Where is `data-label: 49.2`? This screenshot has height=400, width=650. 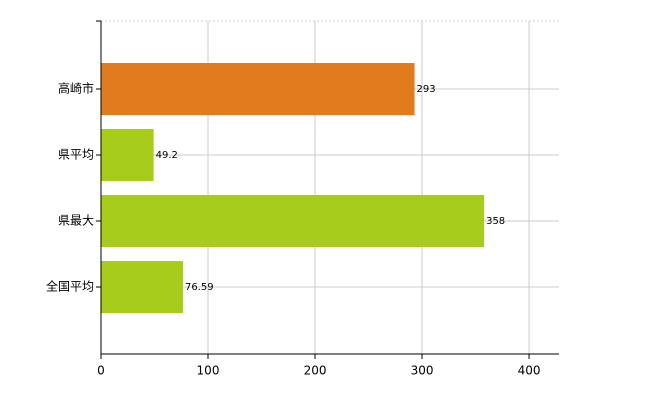 data-label: 49.2 is located at coordinates (167, 155).